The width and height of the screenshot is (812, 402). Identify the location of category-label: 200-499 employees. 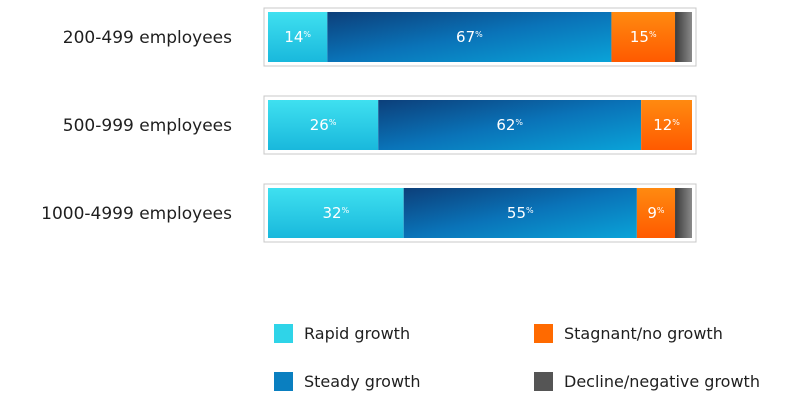
(147, 38).